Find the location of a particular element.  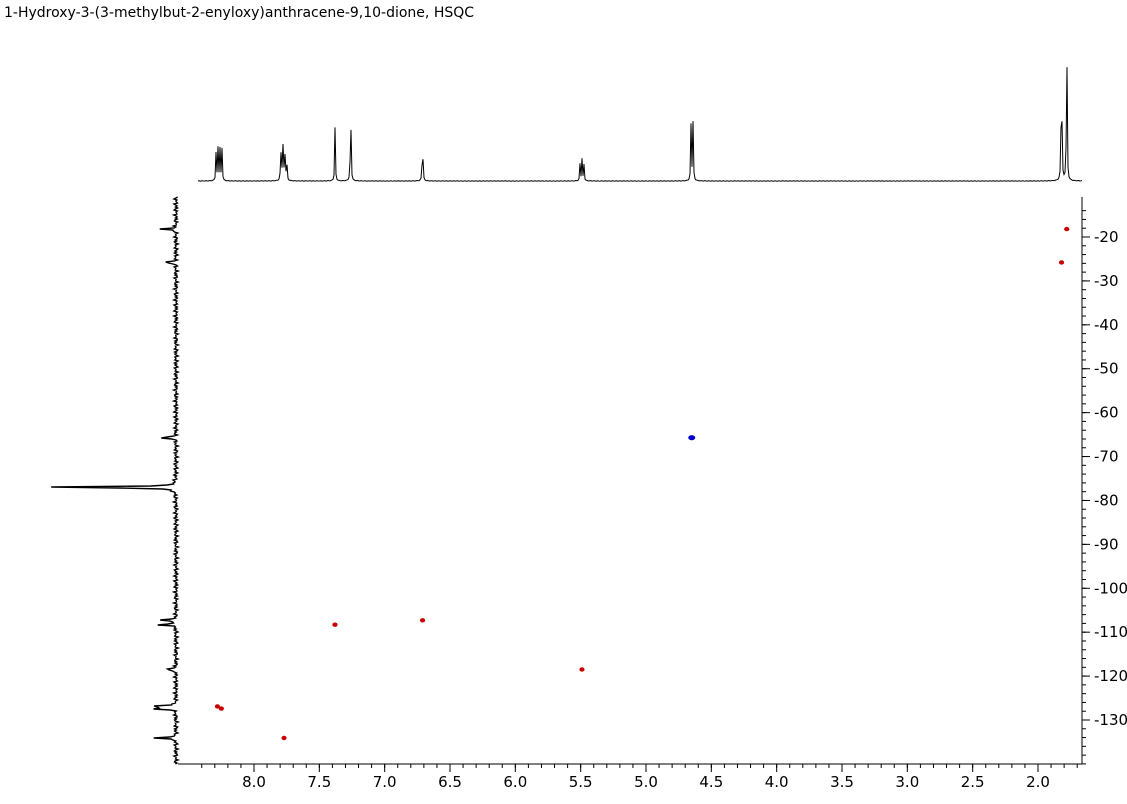

y-tick-label: -130 is located at coordinates (1110, 720).